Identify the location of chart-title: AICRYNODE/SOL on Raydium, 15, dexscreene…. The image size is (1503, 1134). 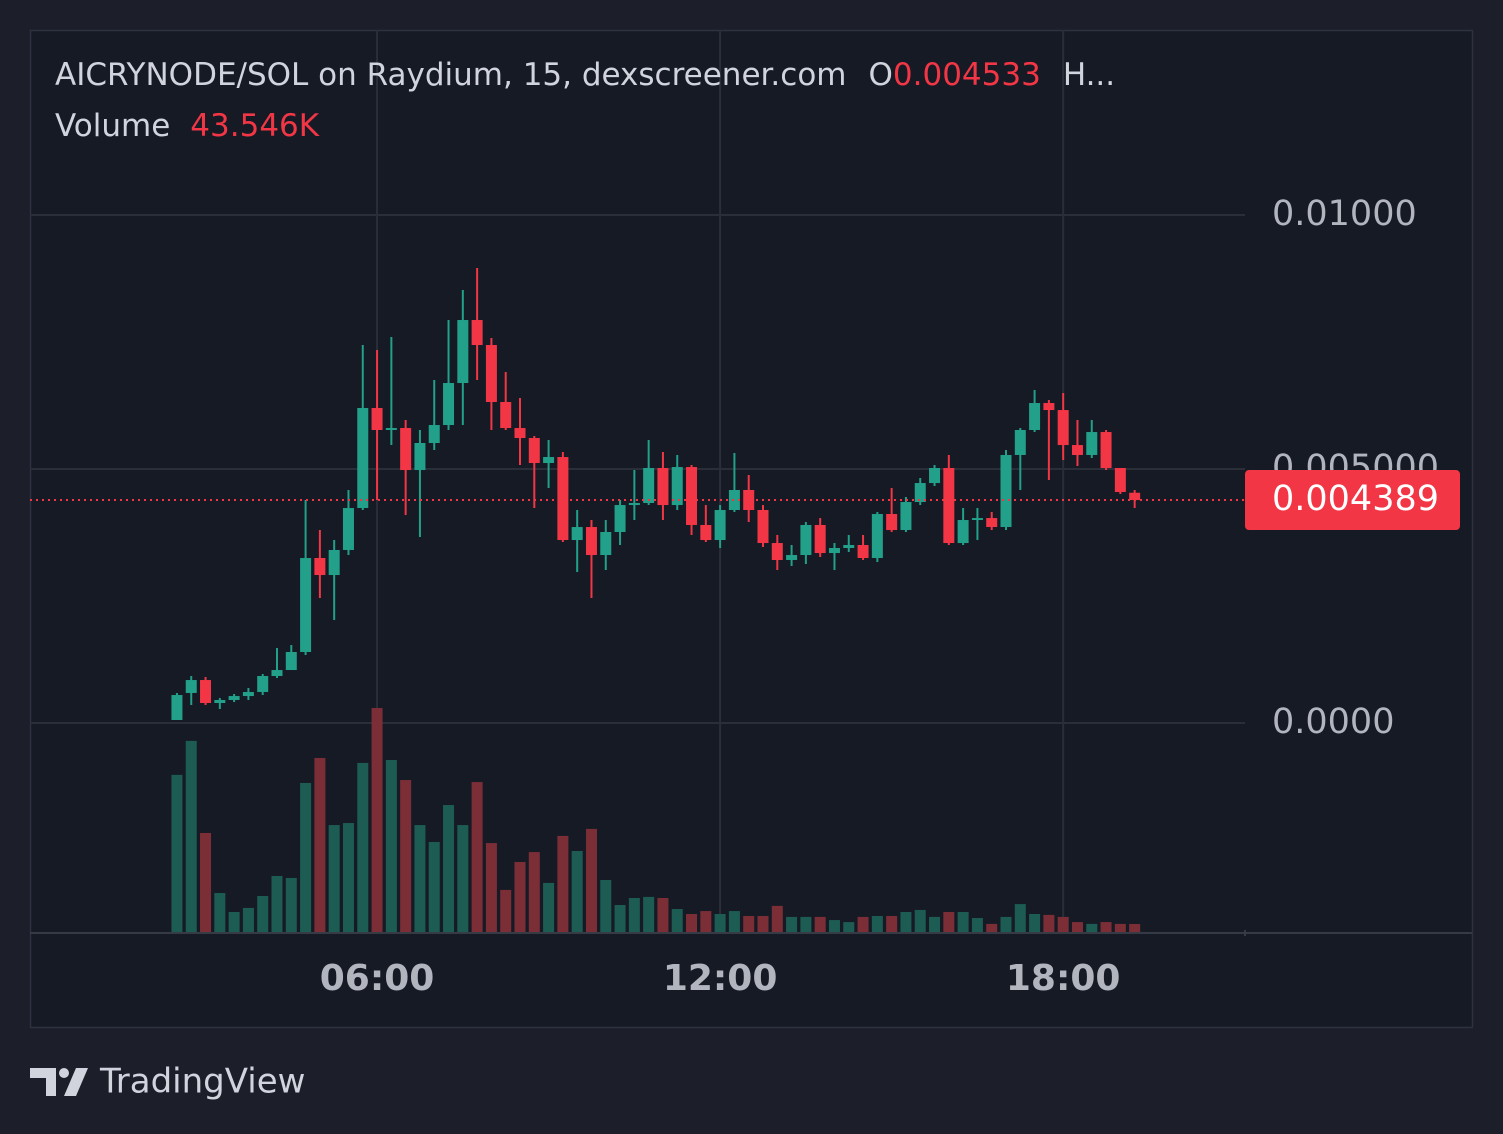
(450, 75).